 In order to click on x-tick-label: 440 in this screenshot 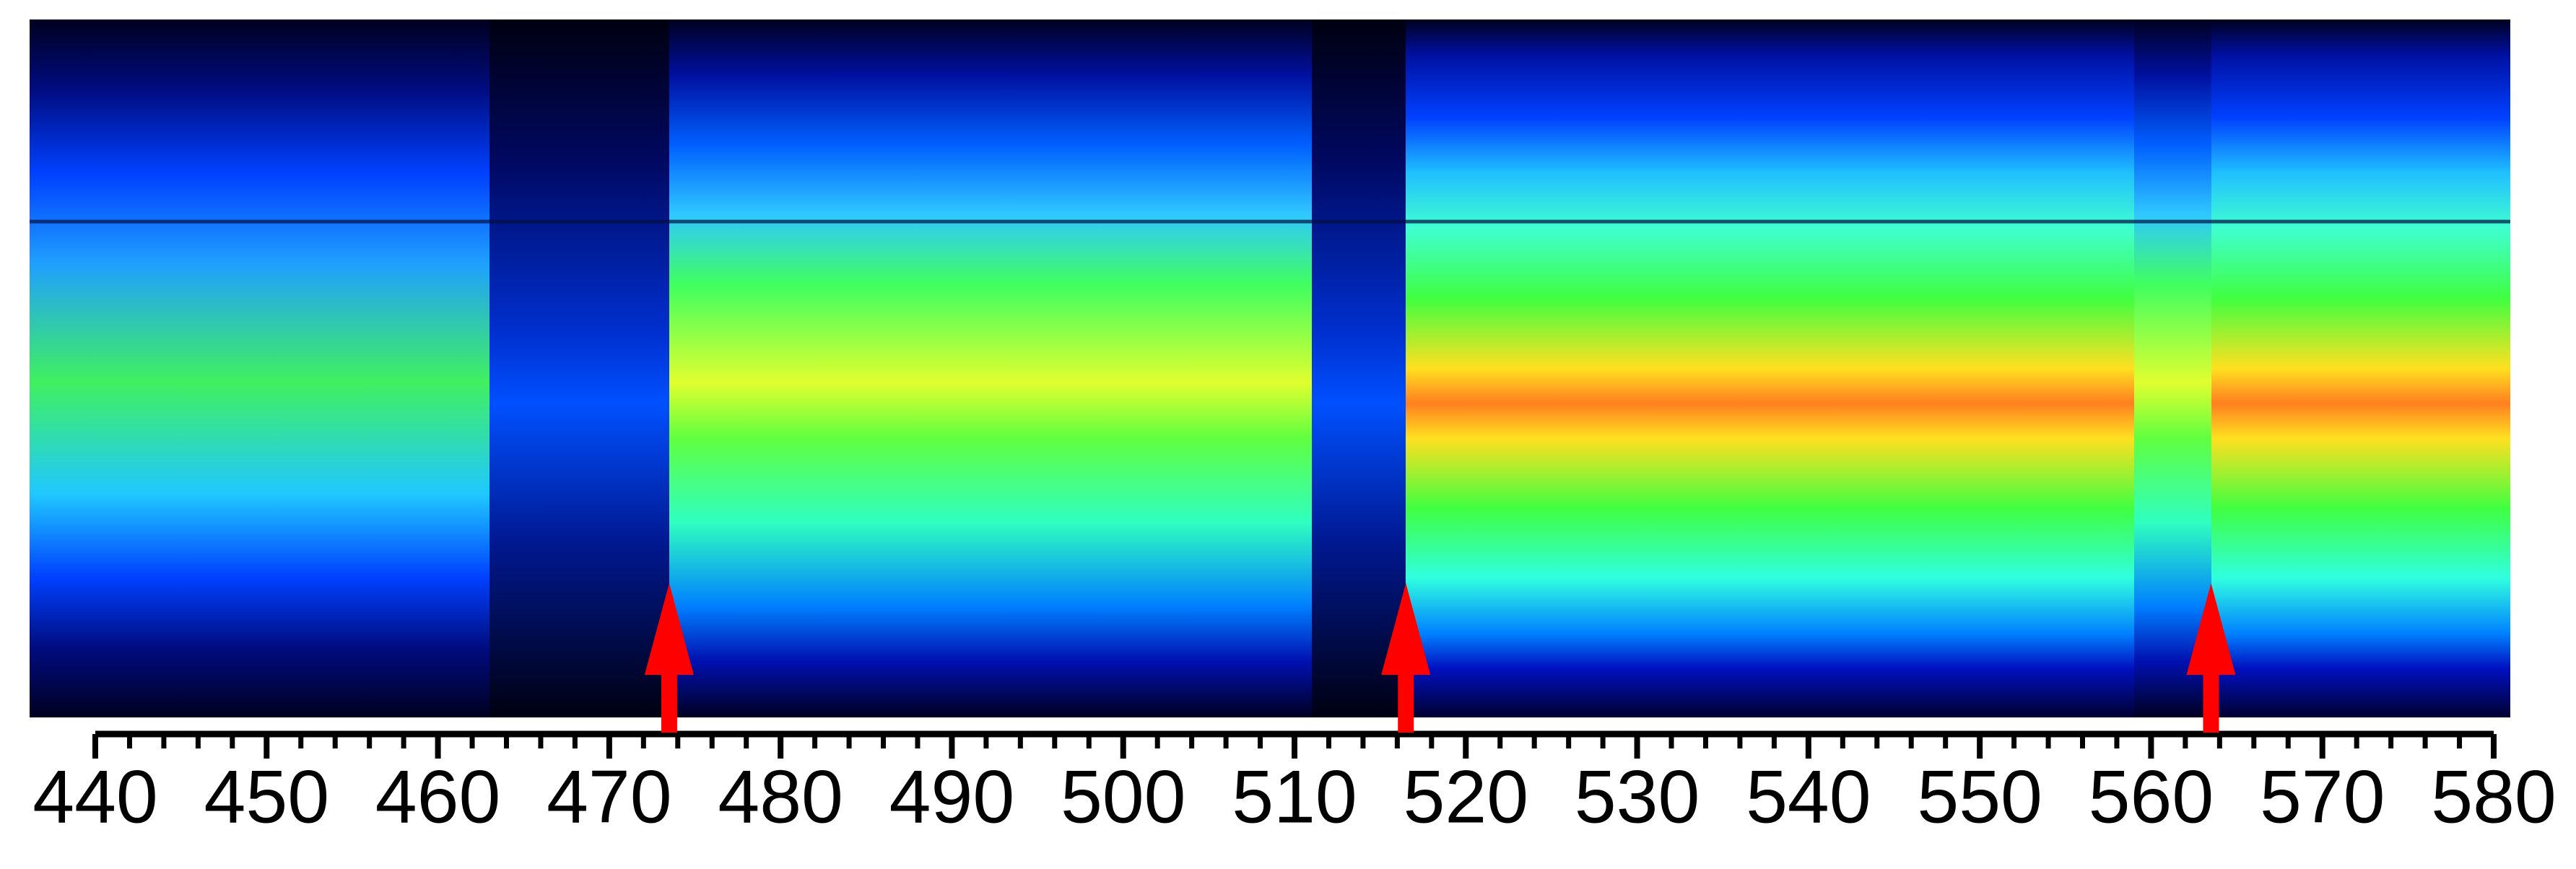, I will do `click(95, 797)`.